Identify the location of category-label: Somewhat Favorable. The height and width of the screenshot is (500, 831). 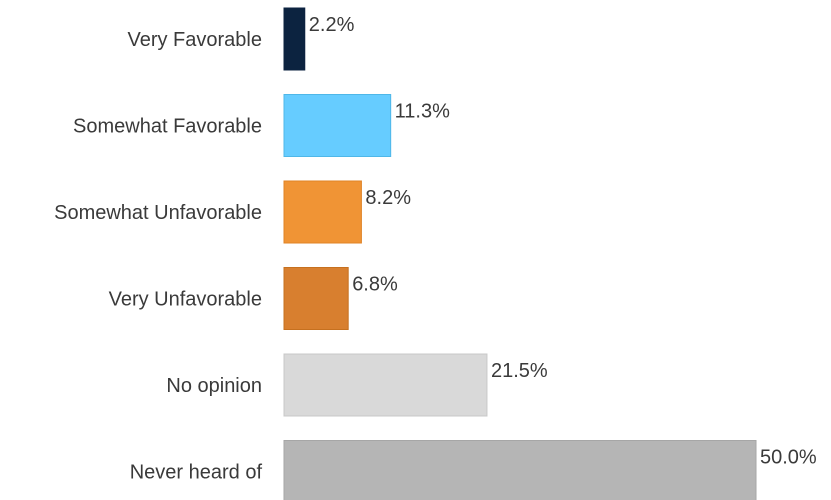
(167, 127).